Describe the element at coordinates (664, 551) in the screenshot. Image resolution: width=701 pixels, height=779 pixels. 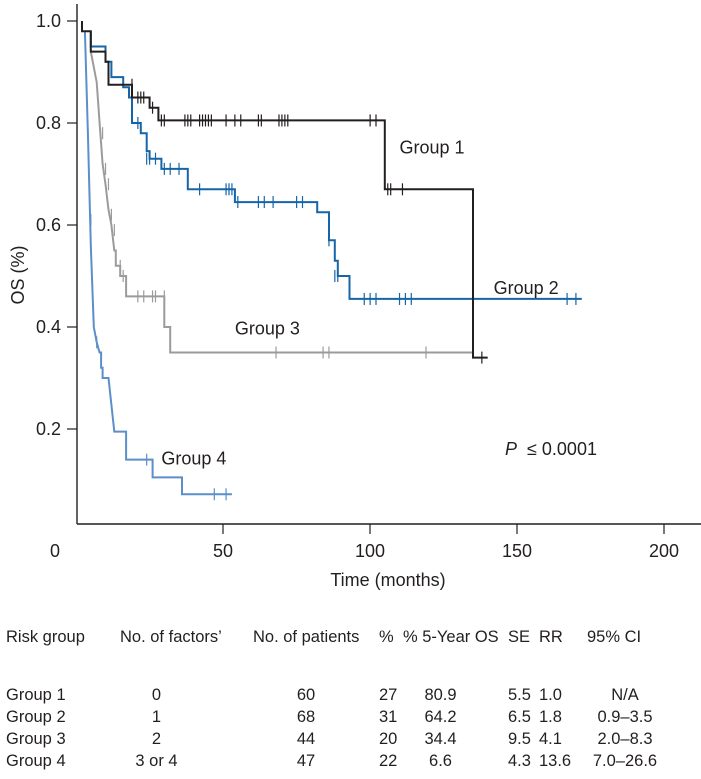
I see `x-tick-label: 200` at that location.